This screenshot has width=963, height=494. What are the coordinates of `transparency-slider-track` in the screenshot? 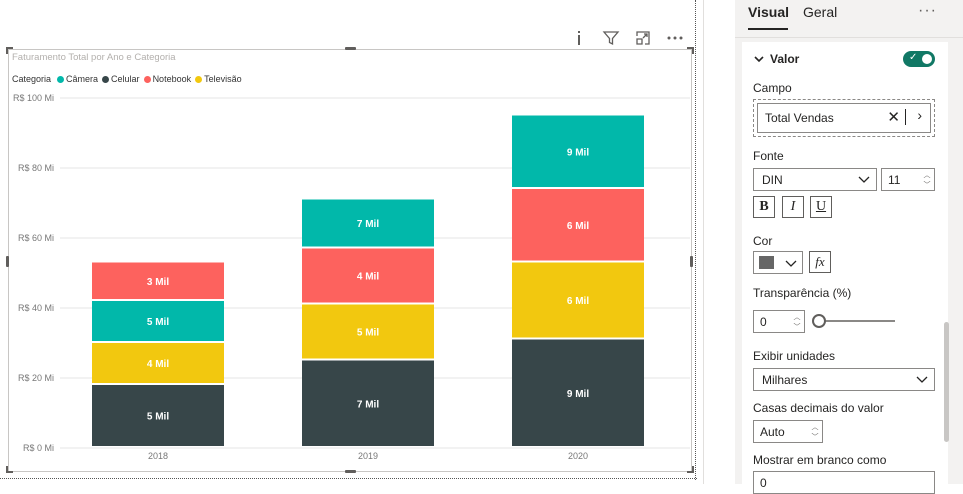 It's located at (857, 321).